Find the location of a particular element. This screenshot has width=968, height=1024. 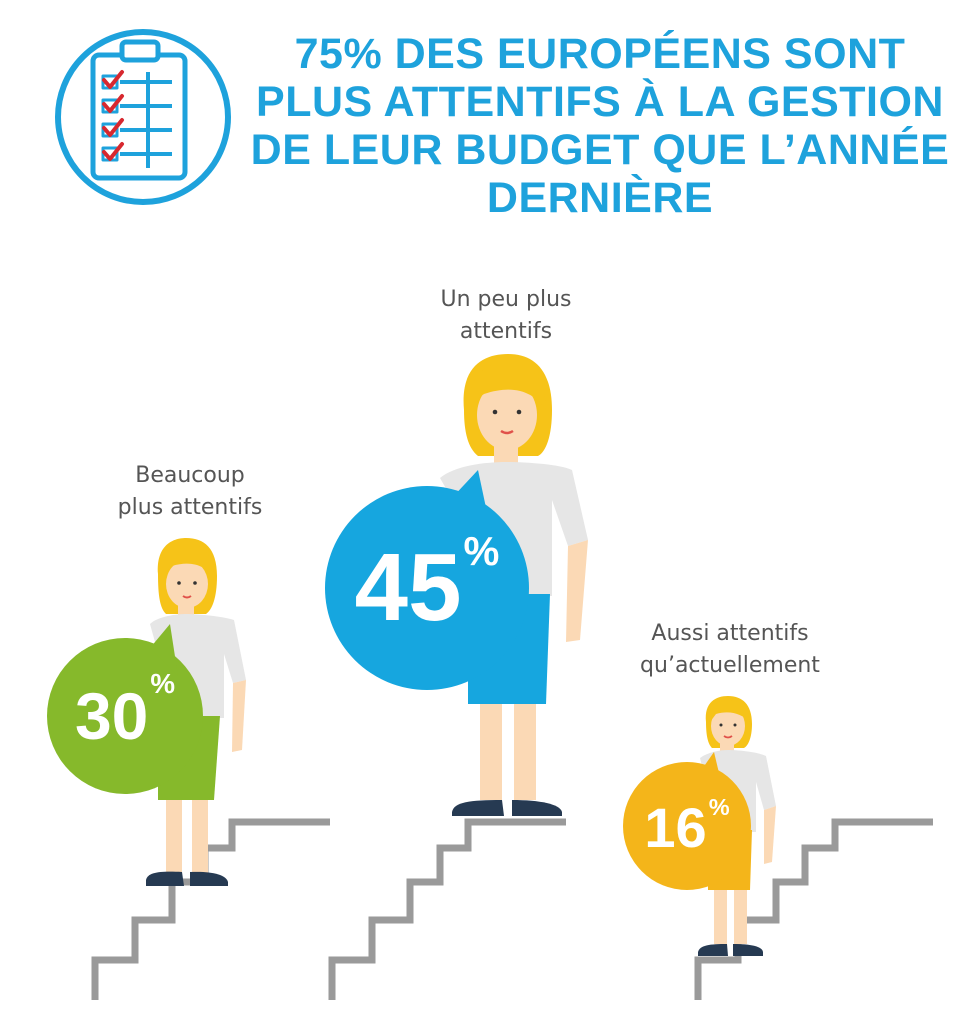

percent-group-2-value: 45 is located at coordinates (408, 587).